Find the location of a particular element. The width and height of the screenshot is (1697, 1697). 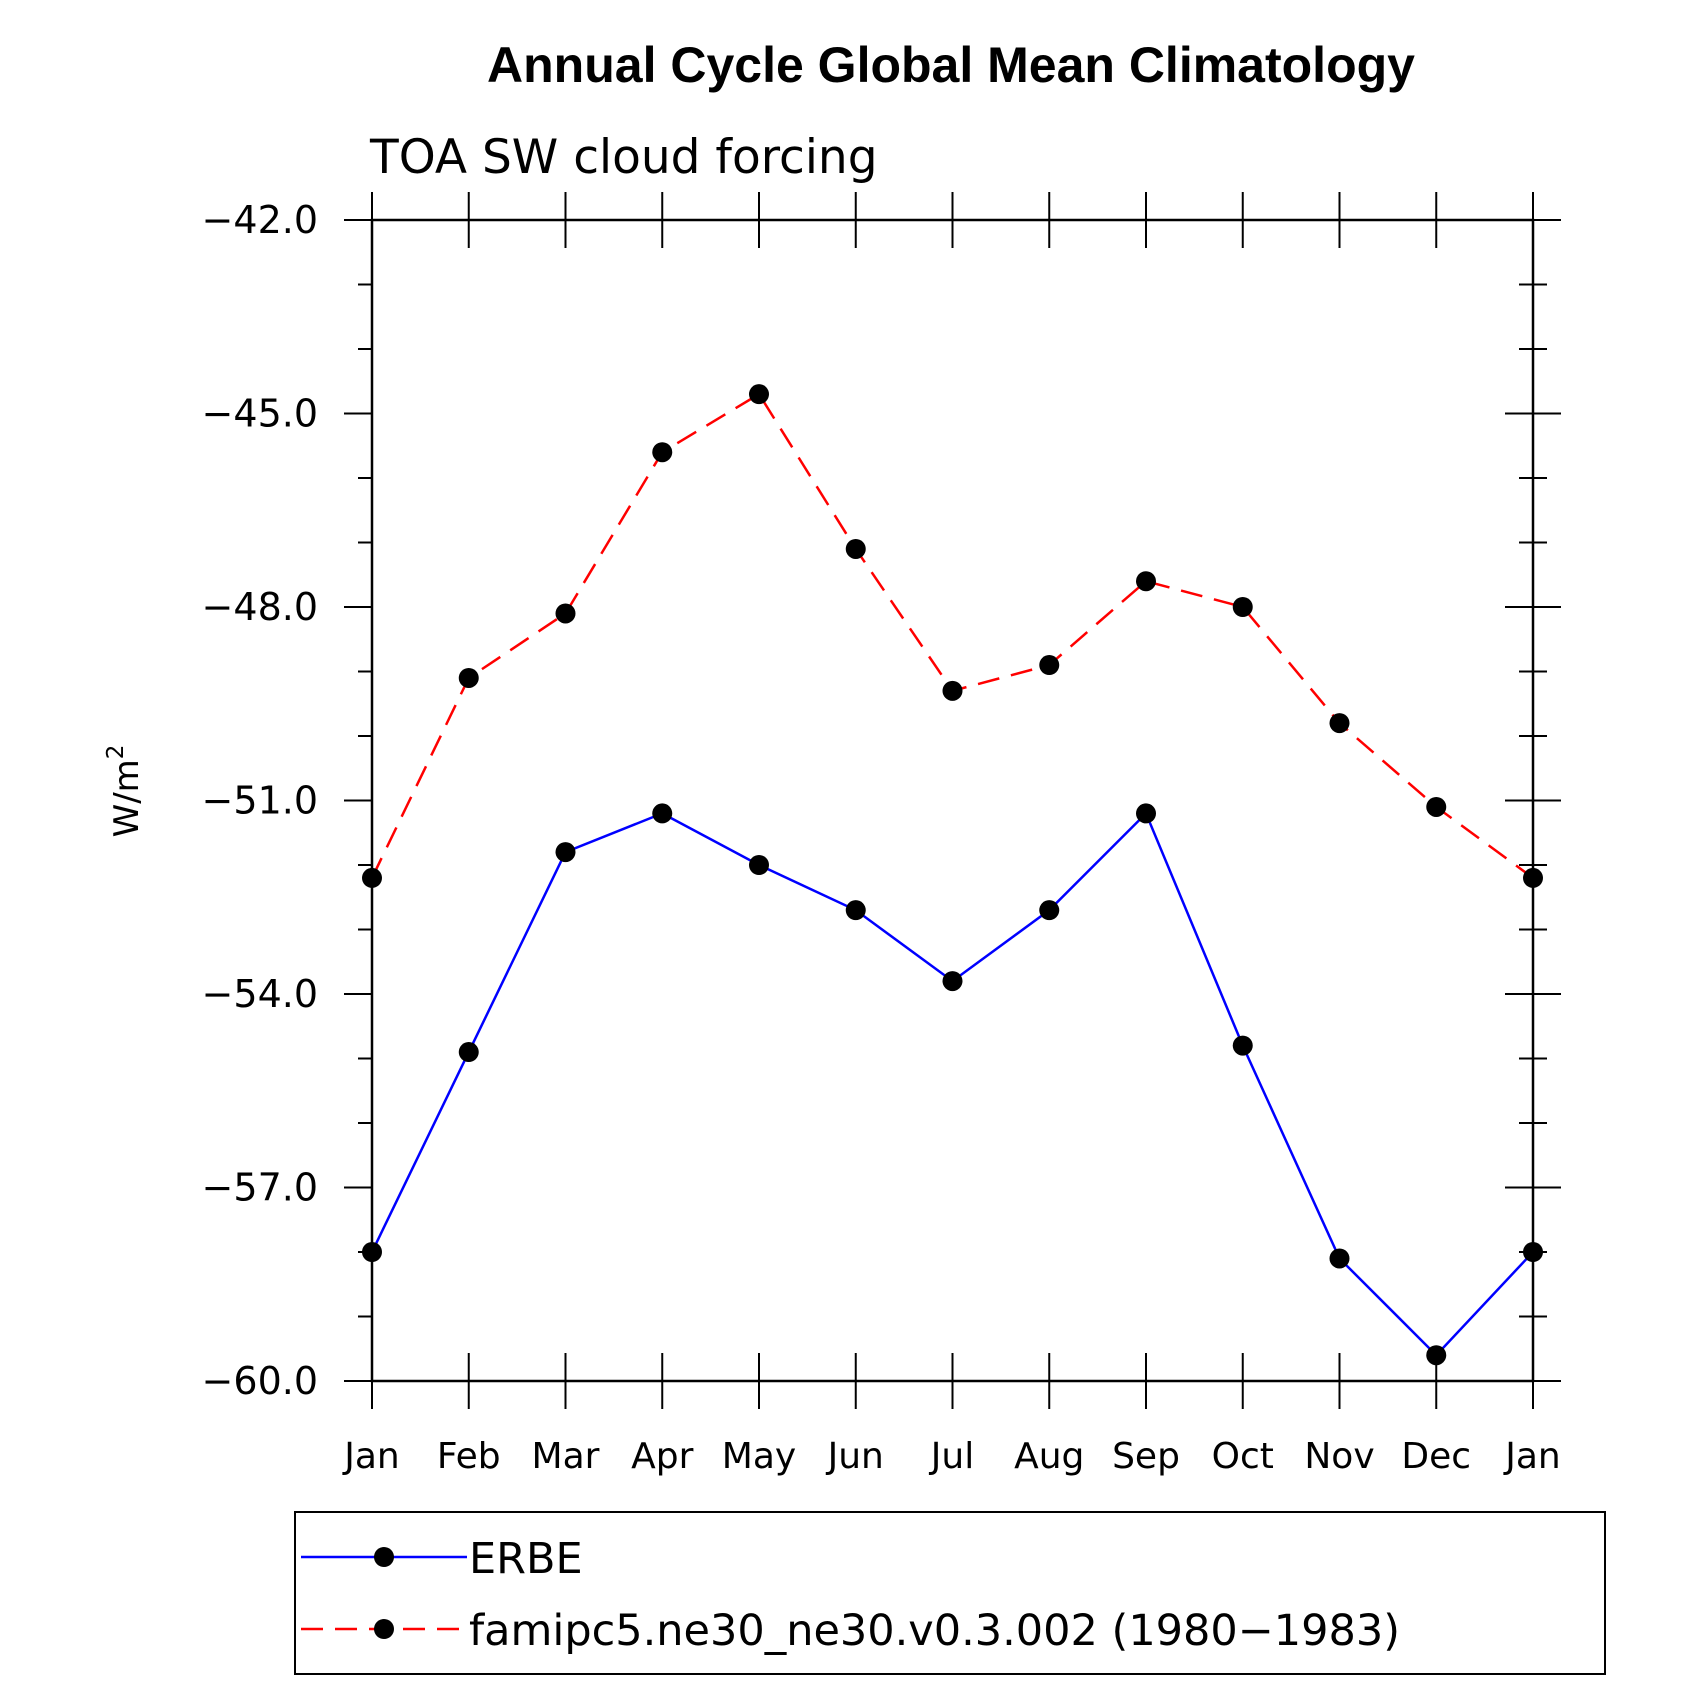

y-tick-label: −57.0 is located at coordinates (260, 1188).